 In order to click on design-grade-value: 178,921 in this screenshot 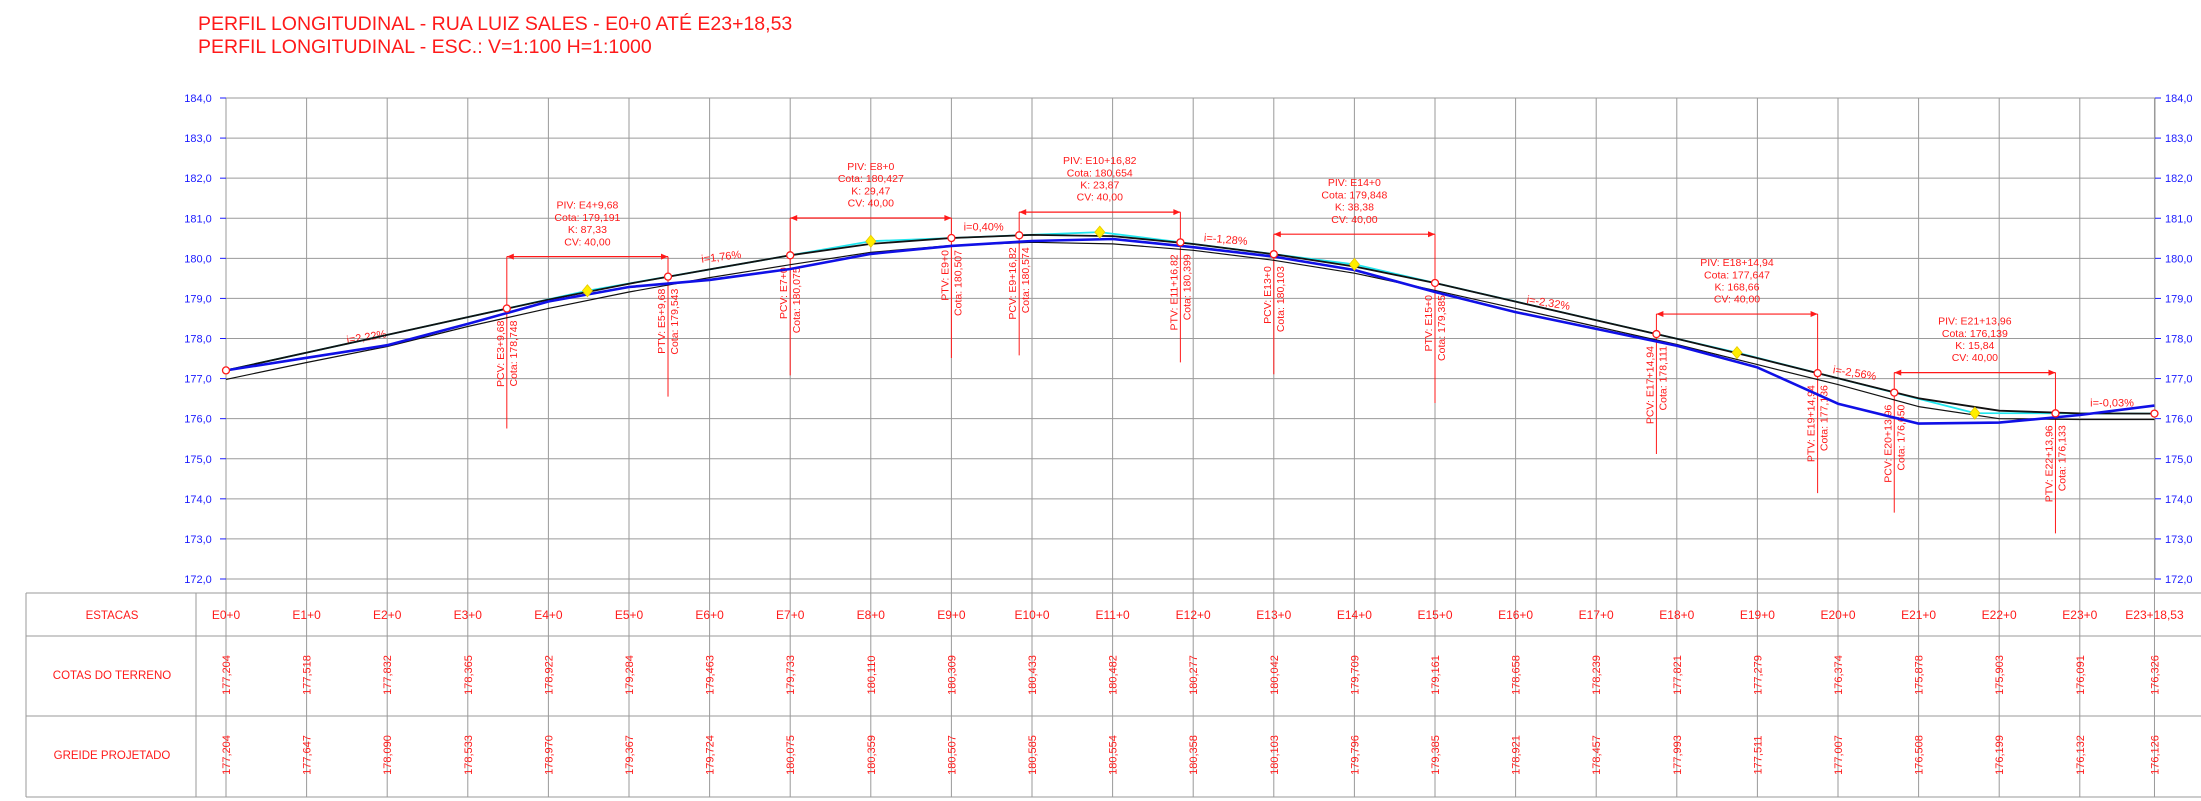, I will do `click(1517, 755)`.